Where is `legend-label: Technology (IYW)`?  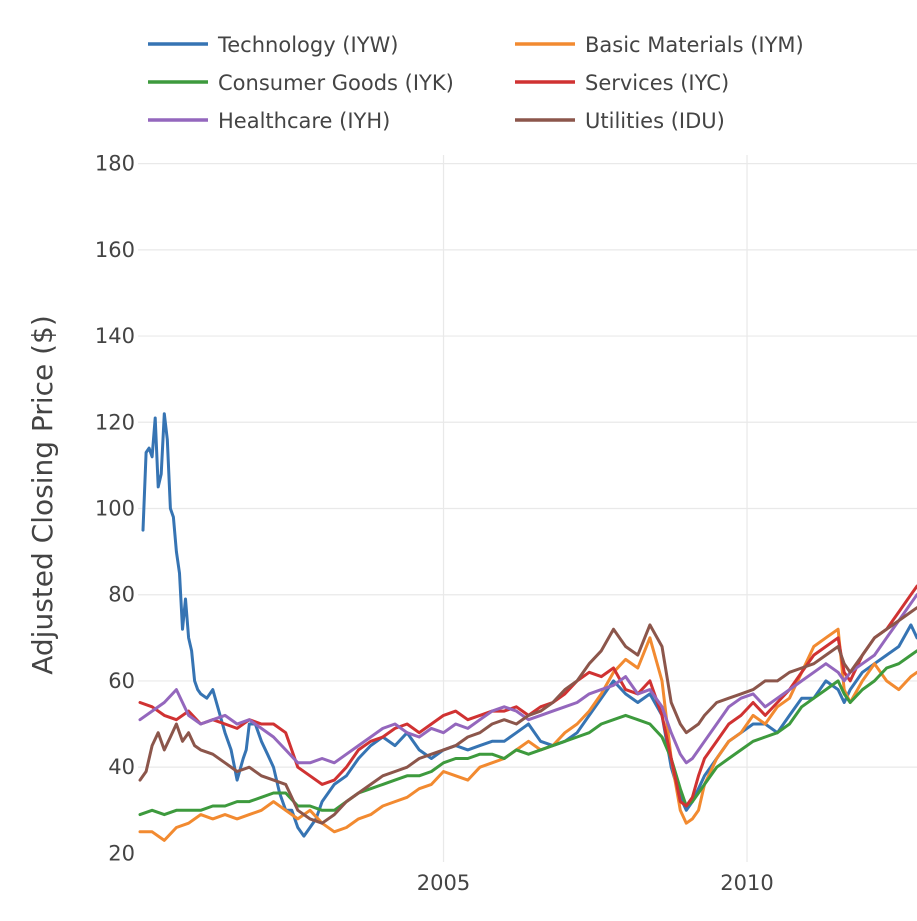 legend-label: Technology (IYW) is located at coordinates (307, 45).